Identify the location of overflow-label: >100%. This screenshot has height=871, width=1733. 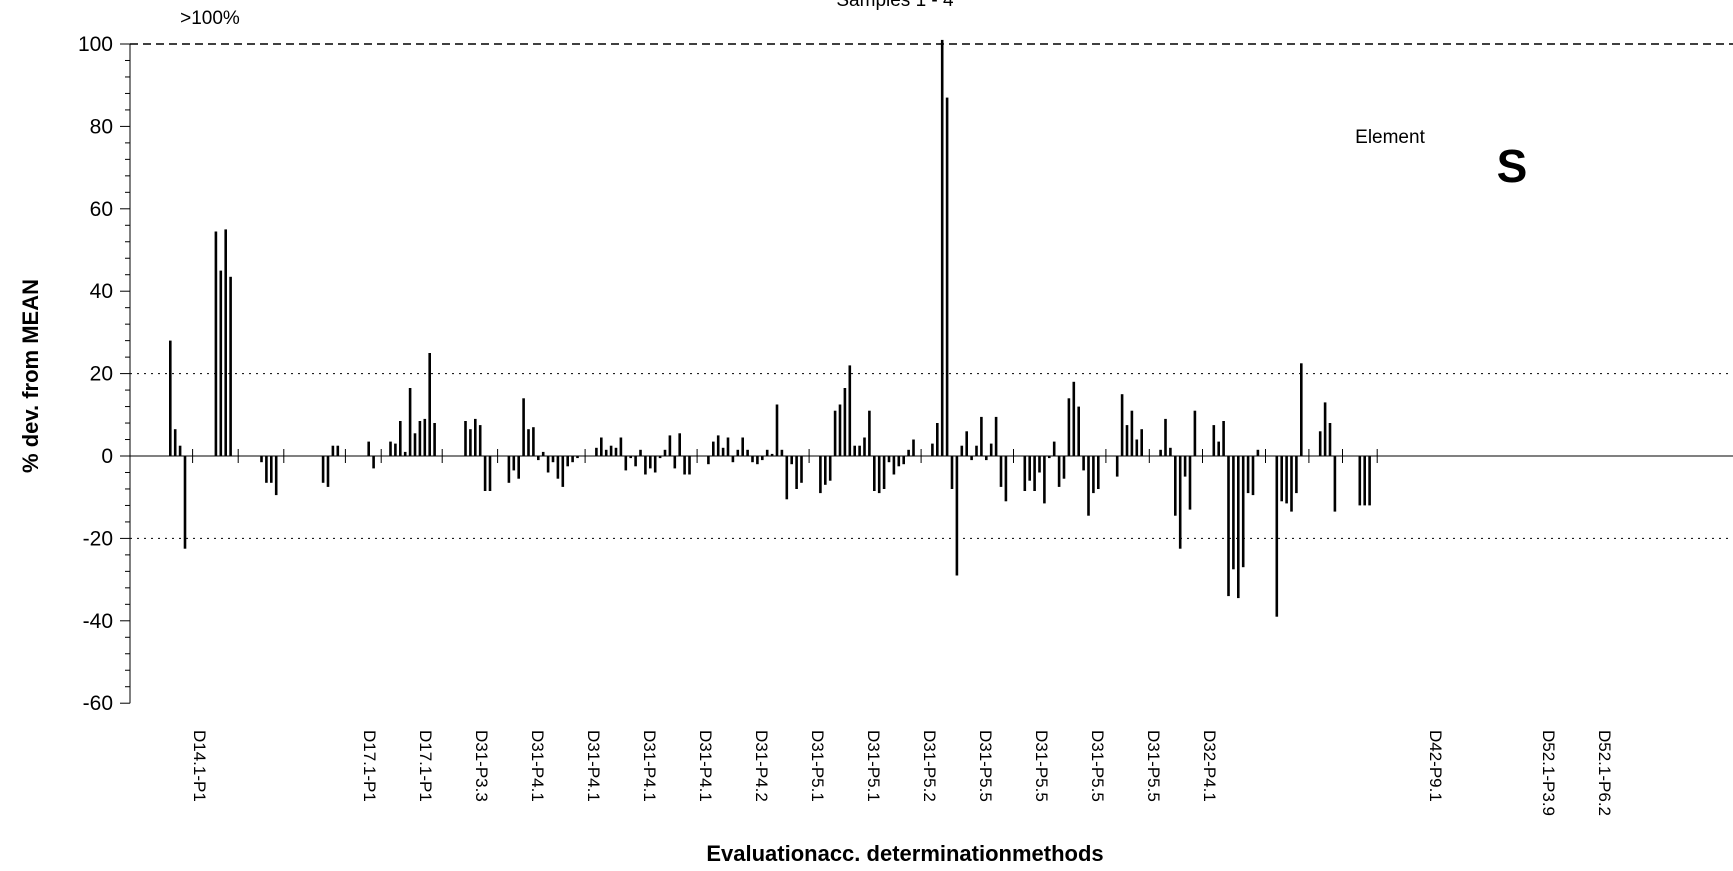
(210, 18).